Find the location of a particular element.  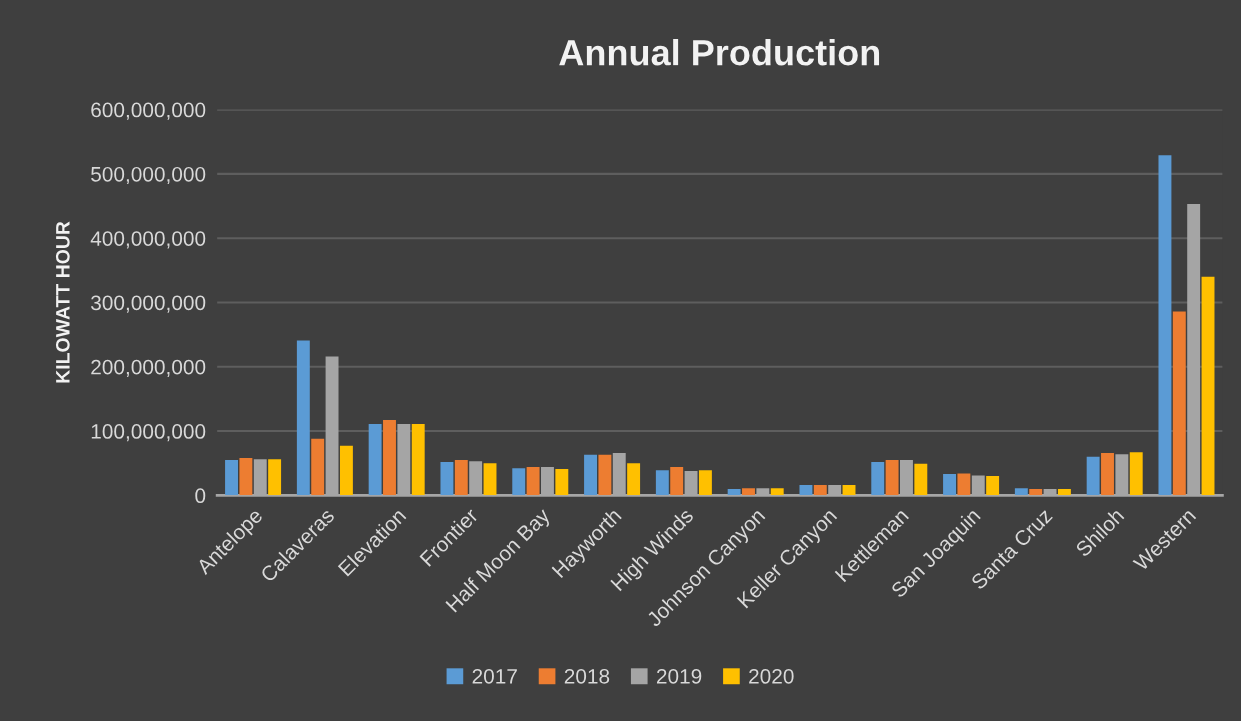

legend-label: 2020 is located at coordinates (771, 676).